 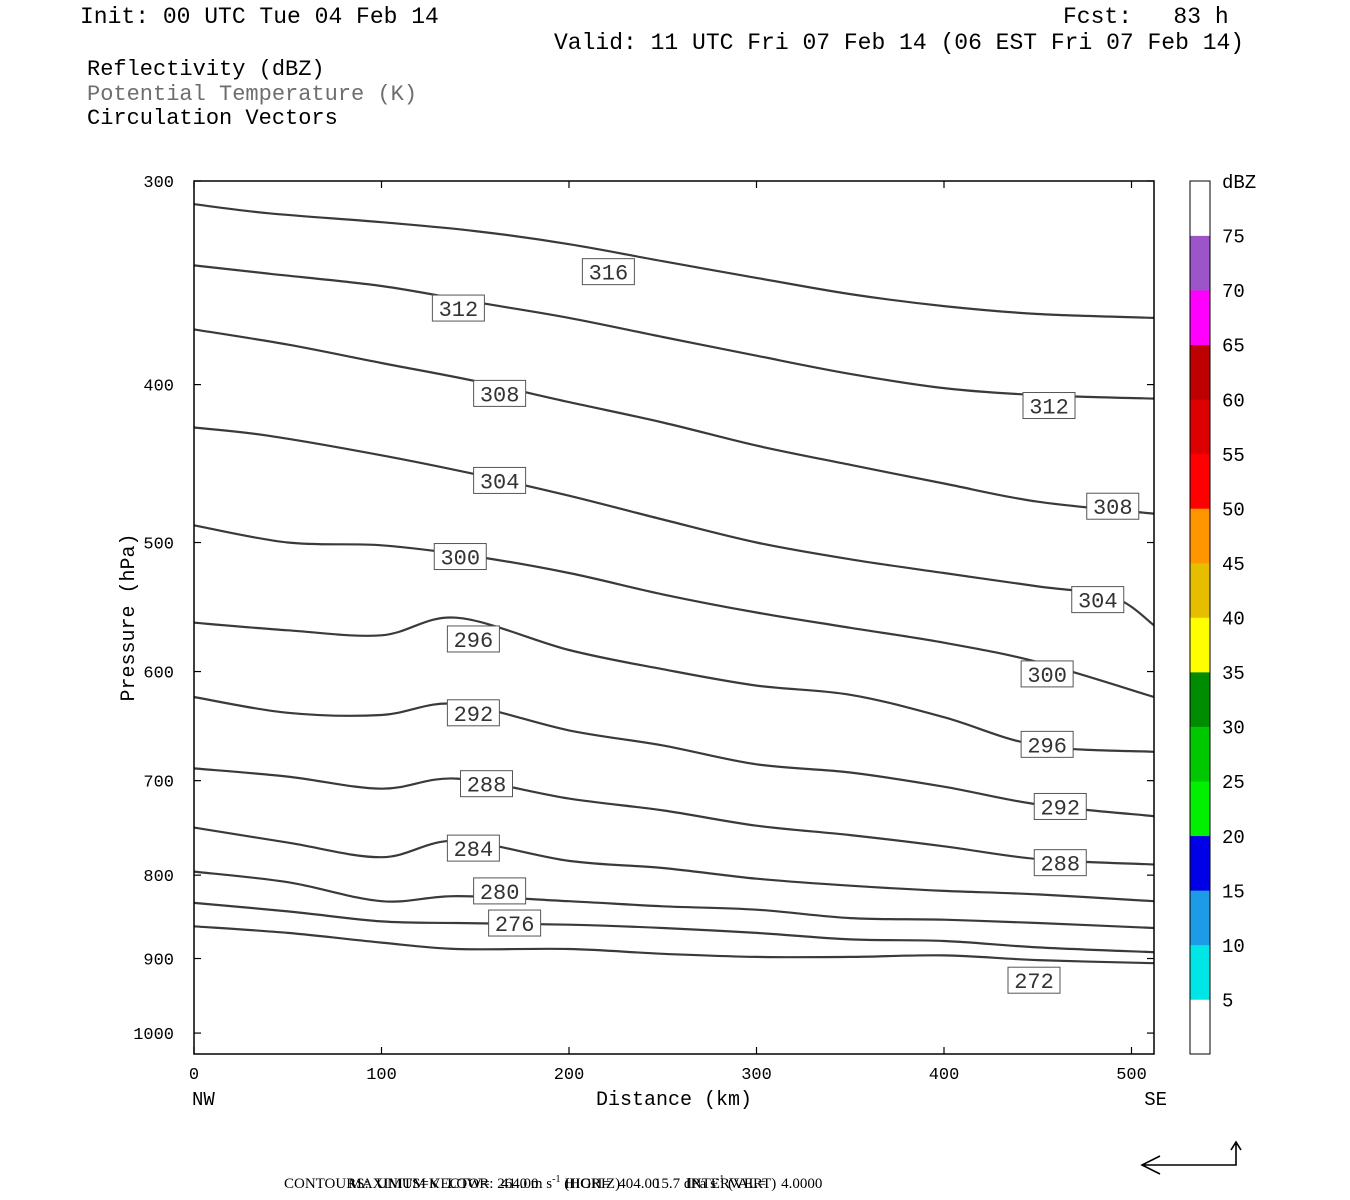 What do you see at coordinates (515, 925) in the screenshot?
I see `contour-label: 276` at bounding box center [515, 925].